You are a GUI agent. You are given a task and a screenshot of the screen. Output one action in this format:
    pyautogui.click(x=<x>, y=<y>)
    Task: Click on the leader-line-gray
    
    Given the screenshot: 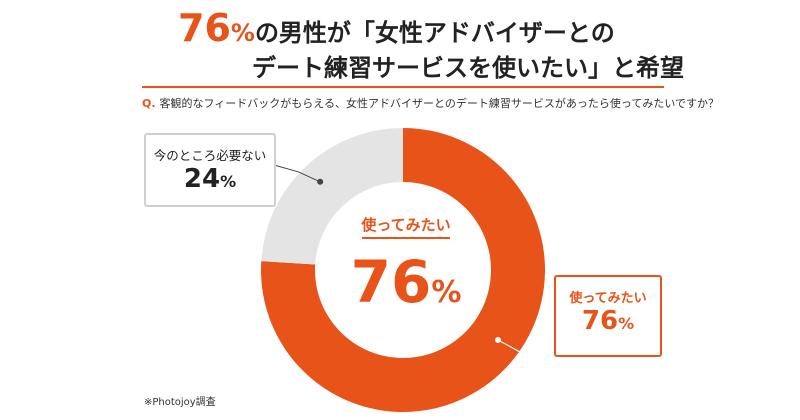 What is the action you would take?
    pyautogui.click(x=297, y=173)
    